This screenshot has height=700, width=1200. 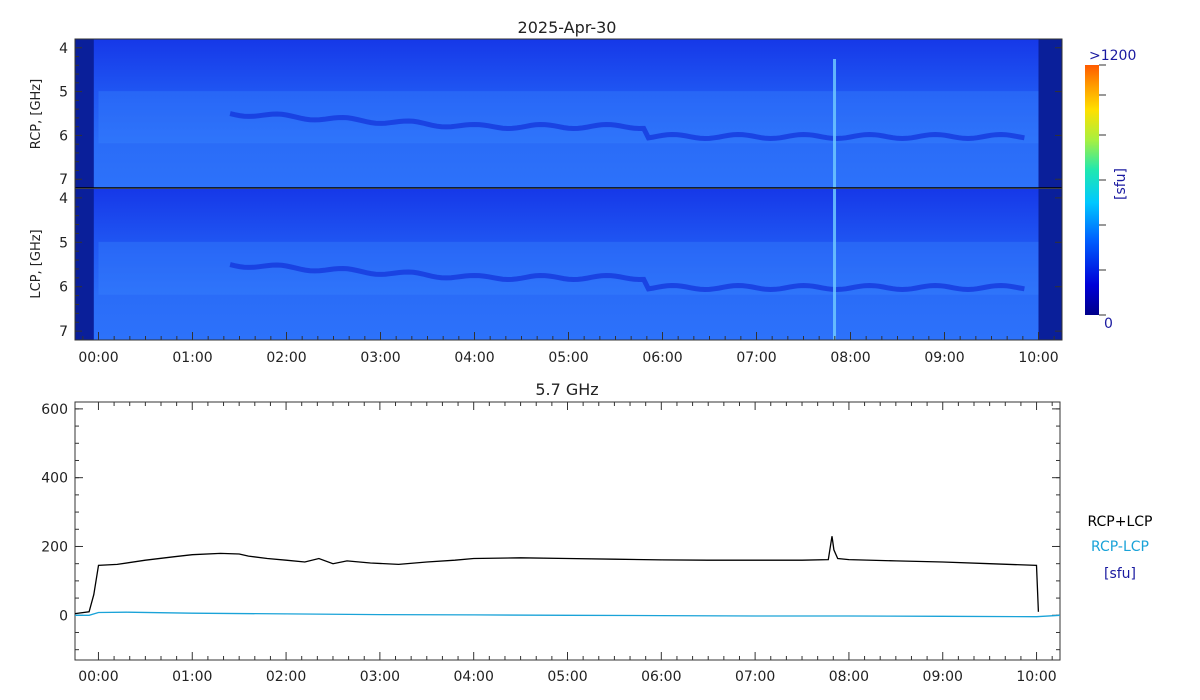 I want to click on flux-tick-label: 0, so click(x=63, y=616).